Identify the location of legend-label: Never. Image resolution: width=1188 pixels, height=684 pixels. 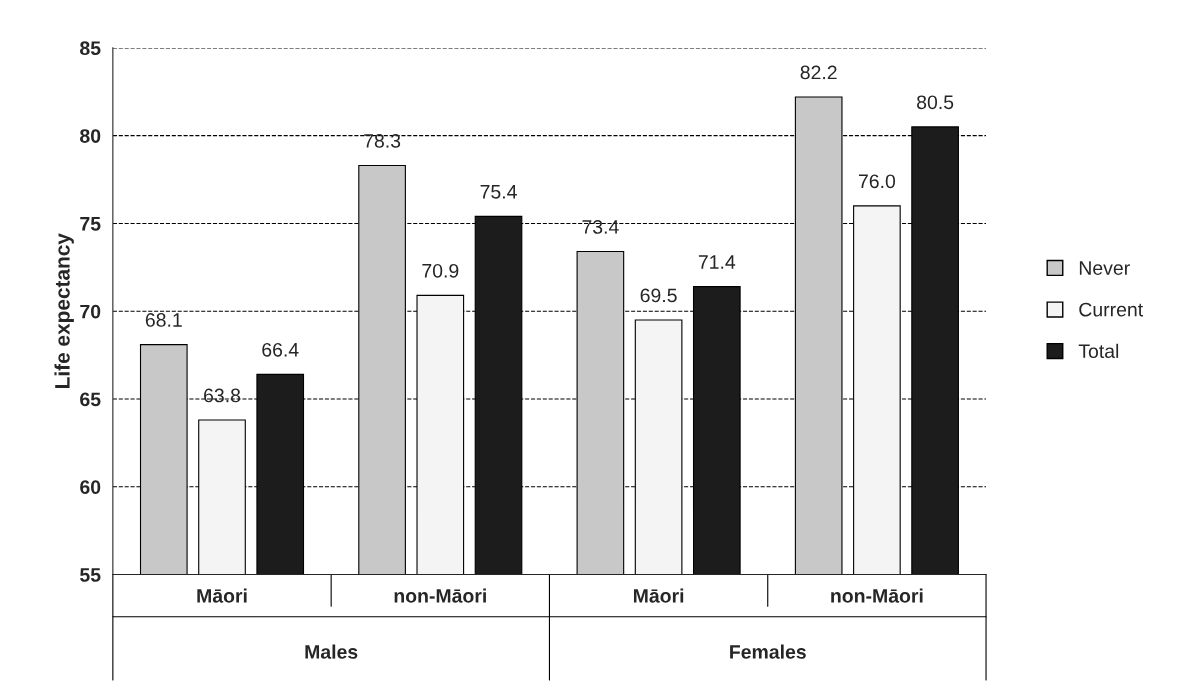
(1104, 268).